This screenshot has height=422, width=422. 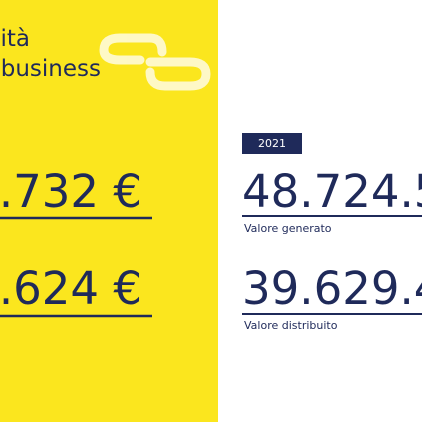 I want to click on value-label: Valore generato, so click(x=288, y=228).